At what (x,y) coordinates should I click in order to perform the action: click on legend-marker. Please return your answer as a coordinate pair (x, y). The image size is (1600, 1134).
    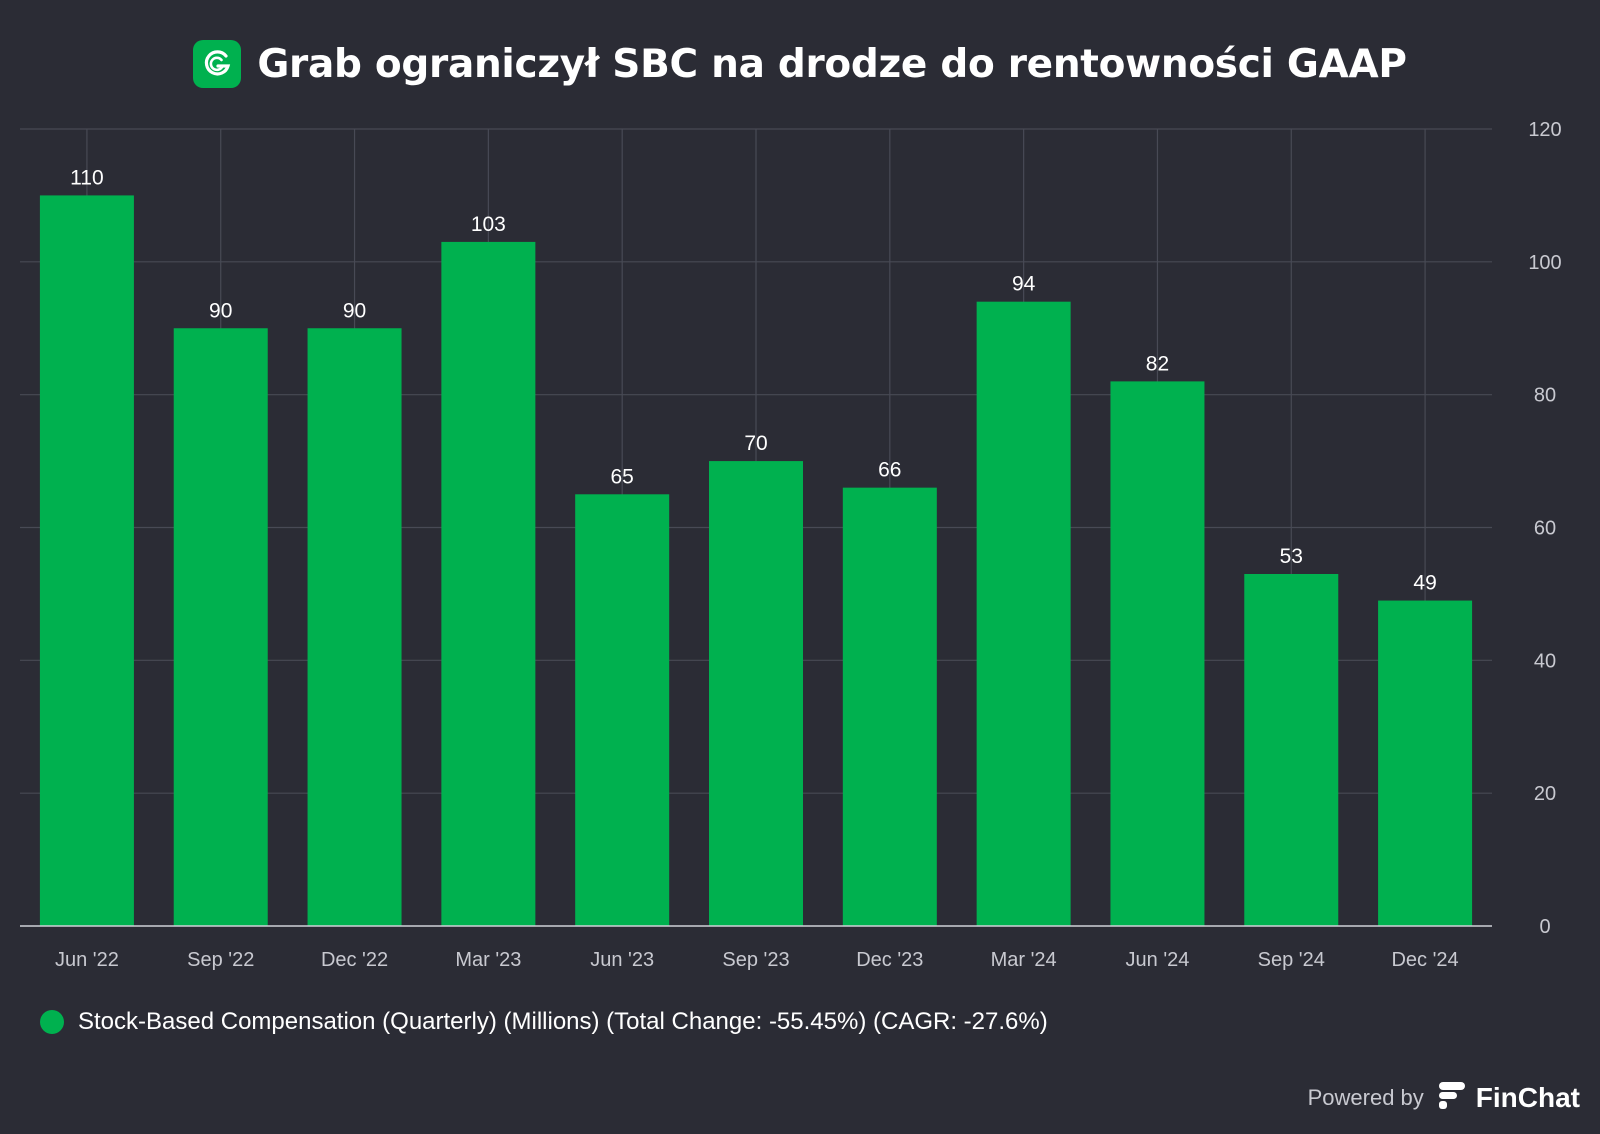
    Looking at the image, I should click on (52, 1022).